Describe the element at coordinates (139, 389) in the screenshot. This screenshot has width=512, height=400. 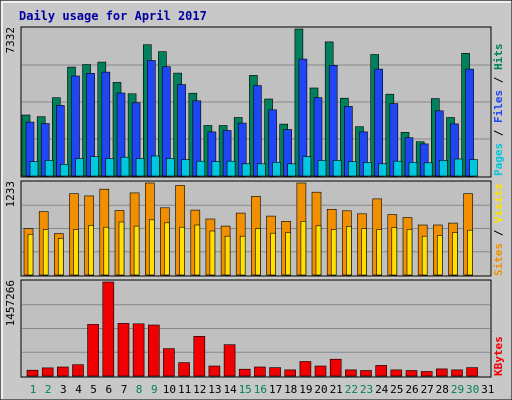
I see `day-label-8: 8` at that location.